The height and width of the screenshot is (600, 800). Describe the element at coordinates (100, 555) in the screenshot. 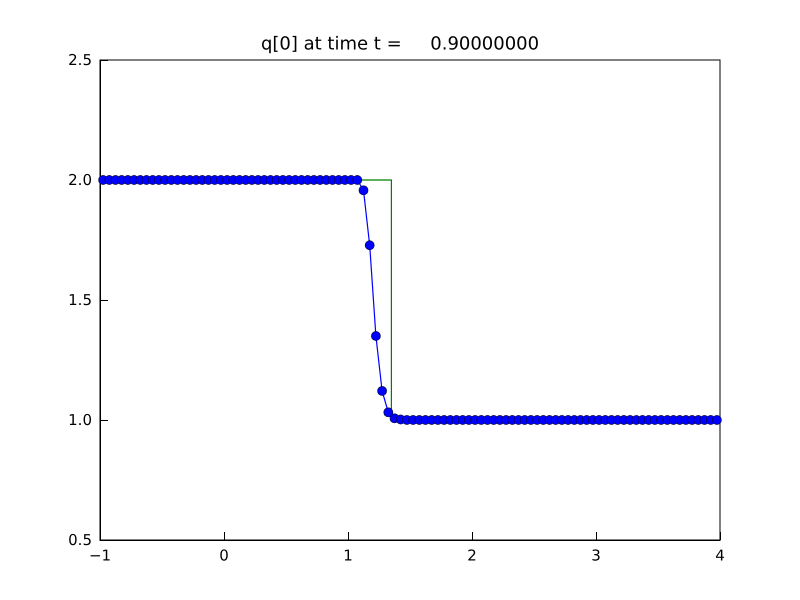

I see `x-tick-label: −1` at that location.